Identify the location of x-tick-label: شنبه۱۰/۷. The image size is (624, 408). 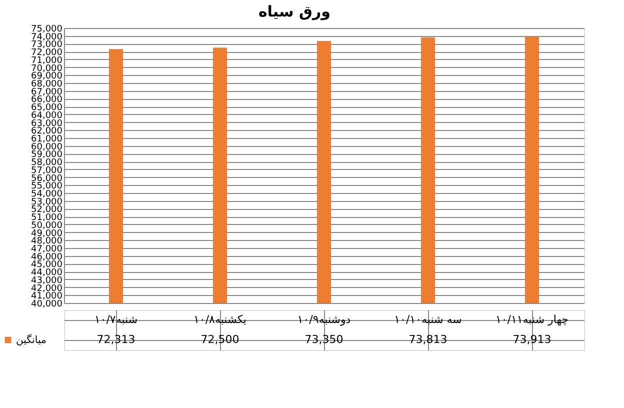
(116, 319).